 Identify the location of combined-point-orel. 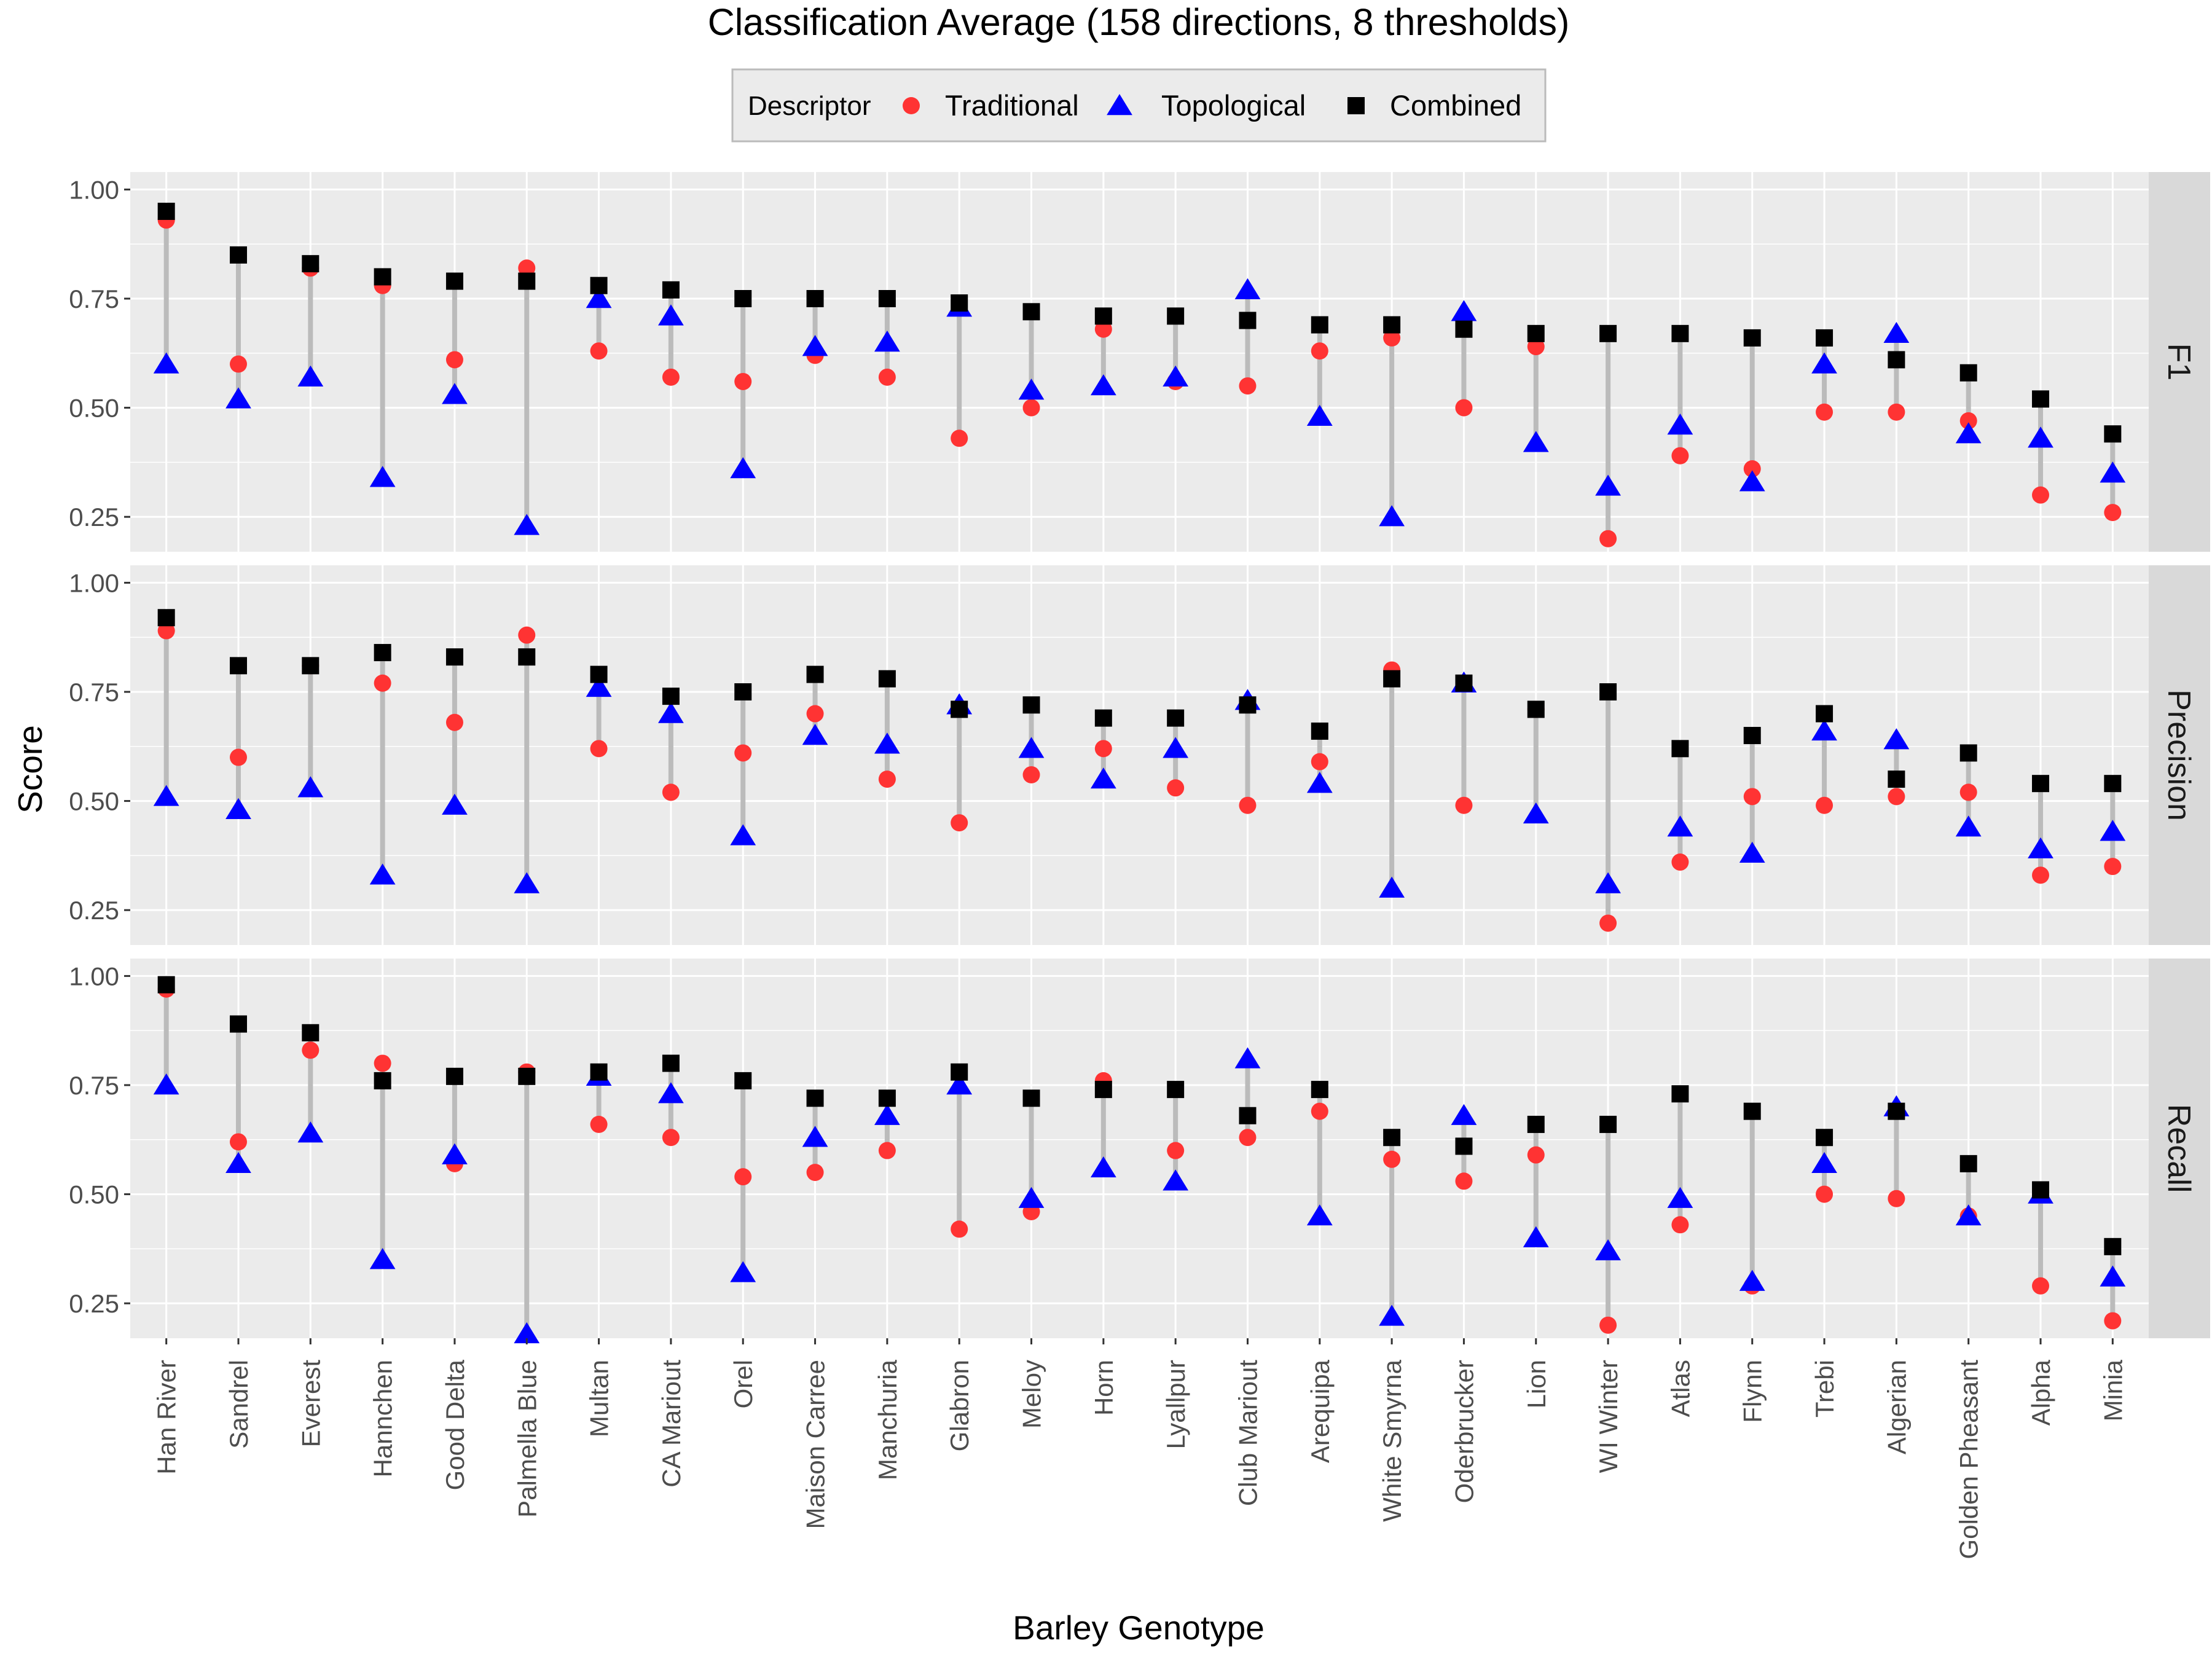
(743, 1080).